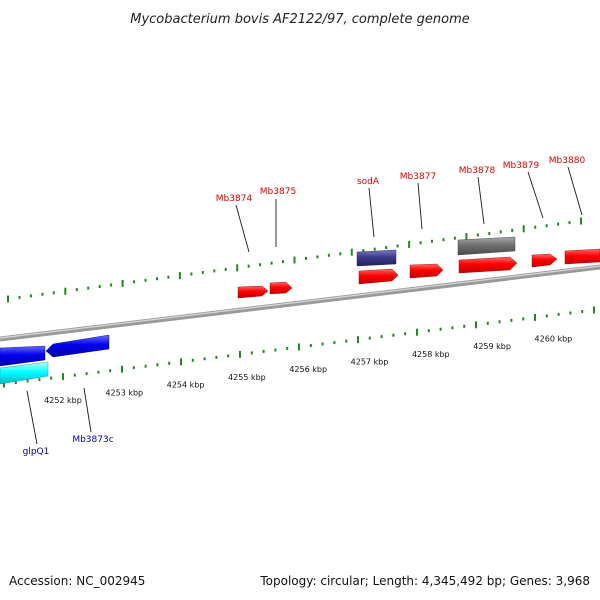  Describe the element at coordinates (477, 171) in the screenshot. I see `label-mb3878: Mb3878` at that location.